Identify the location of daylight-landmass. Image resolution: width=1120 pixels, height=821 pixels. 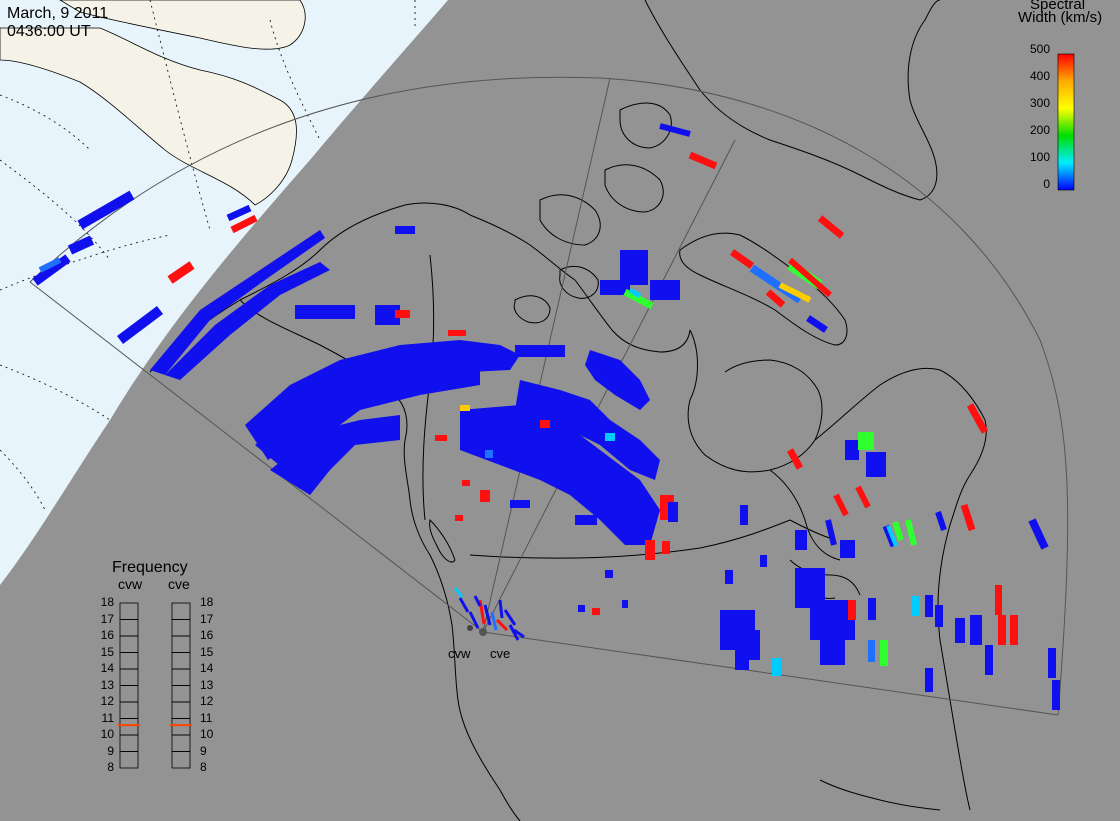
(148, 116).